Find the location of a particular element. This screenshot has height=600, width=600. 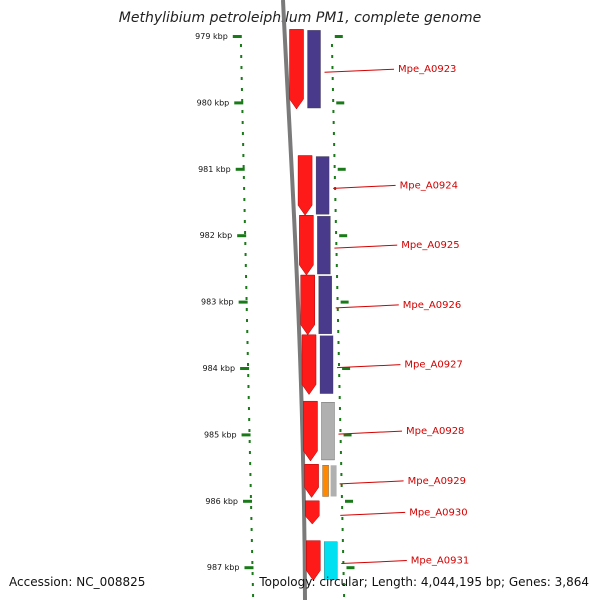

gene-label: Mpe_A0931 is located at coordinates (440, 561).